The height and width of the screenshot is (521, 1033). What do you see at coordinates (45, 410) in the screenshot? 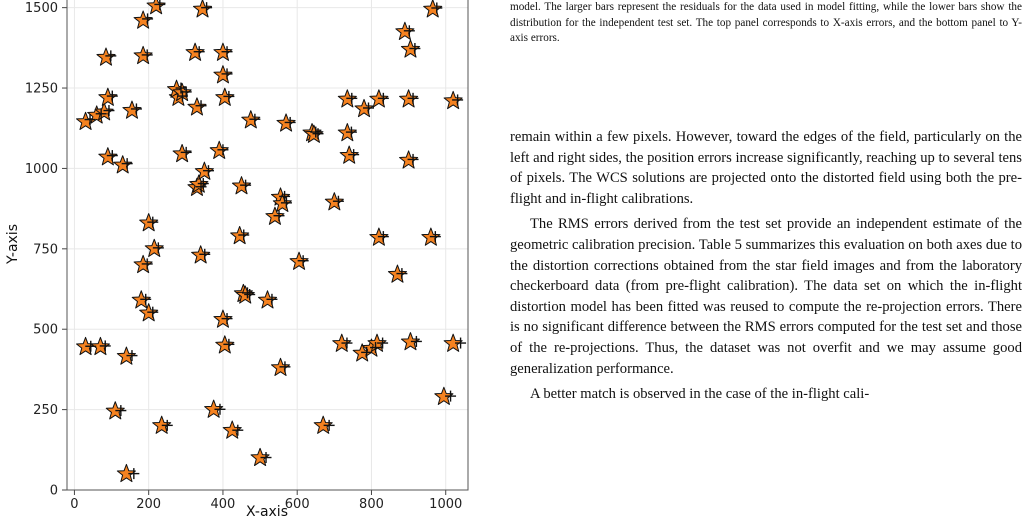
I see `y-tick-label: 250` at bounding box center [45, 410].